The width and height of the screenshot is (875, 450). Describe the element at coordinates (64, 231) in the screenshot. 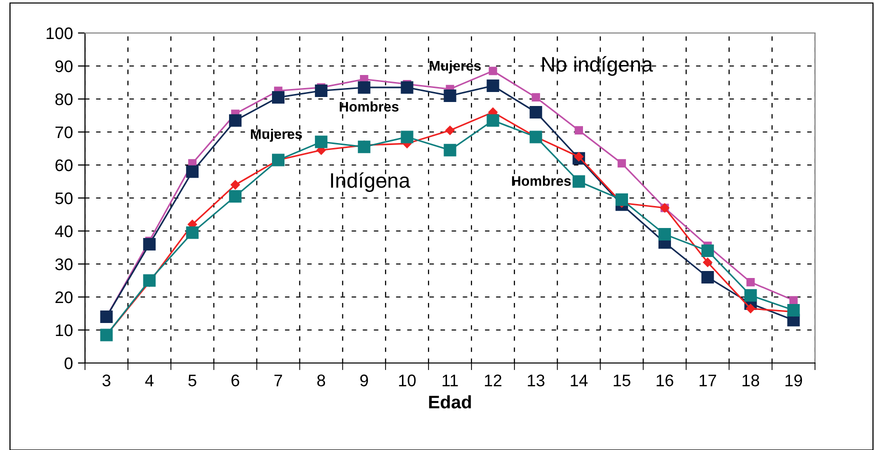

I see `y-tick-label: 40` at that location.